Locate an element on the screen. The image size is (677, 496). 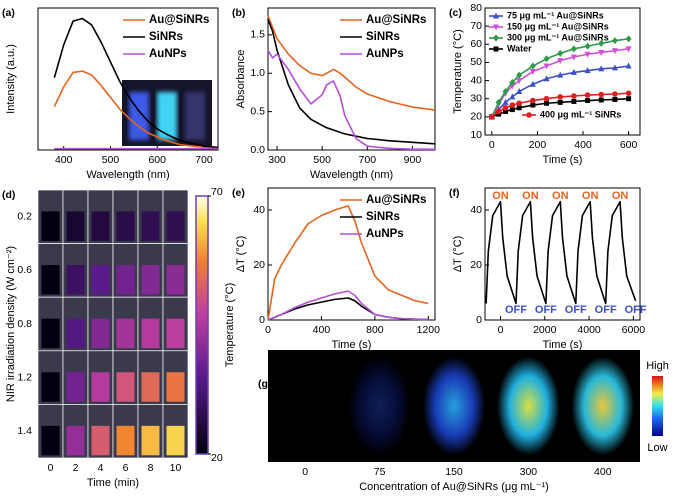
y-axis-label: Absorbance is located at coordinates (241, 79).